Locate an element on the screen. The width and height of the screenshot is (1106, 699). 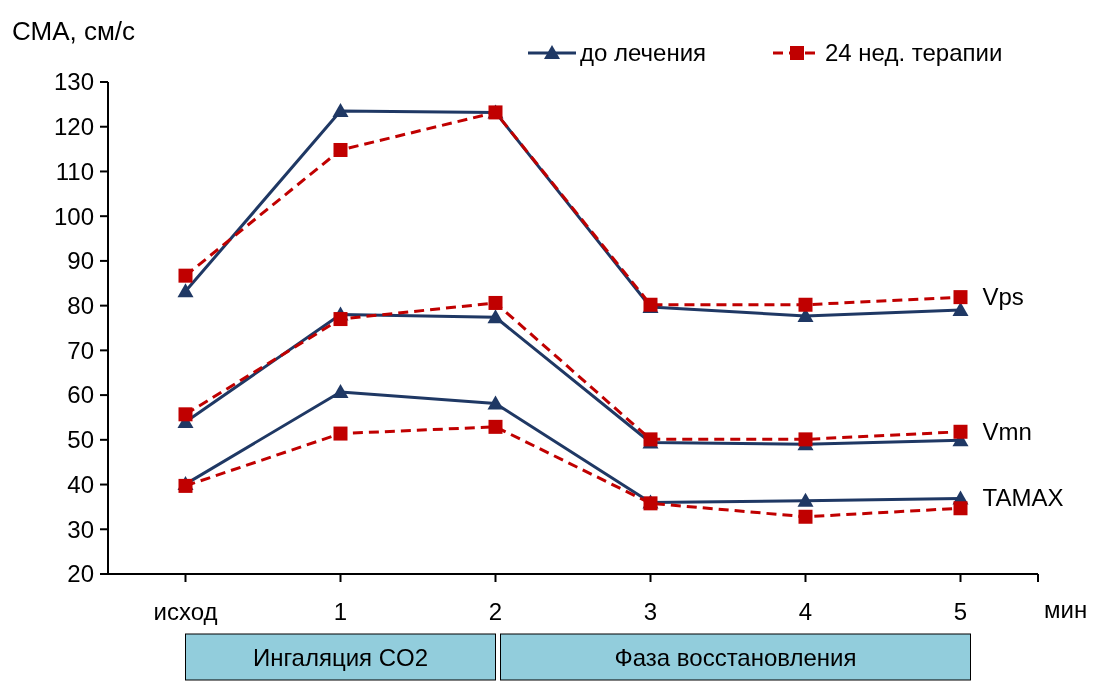
annotation: TAMAX is located at coordinates (1023, 498).